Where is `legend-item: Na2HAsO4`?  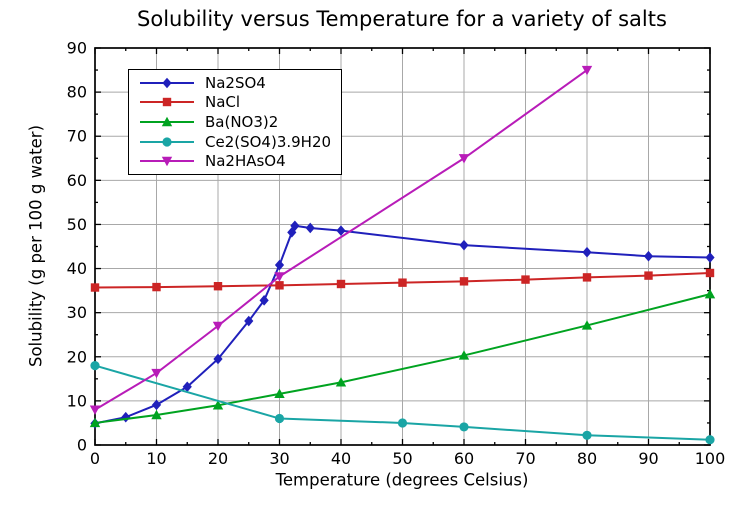 legend-item: Na2HAsO4 is located at coordinates (239, 161).